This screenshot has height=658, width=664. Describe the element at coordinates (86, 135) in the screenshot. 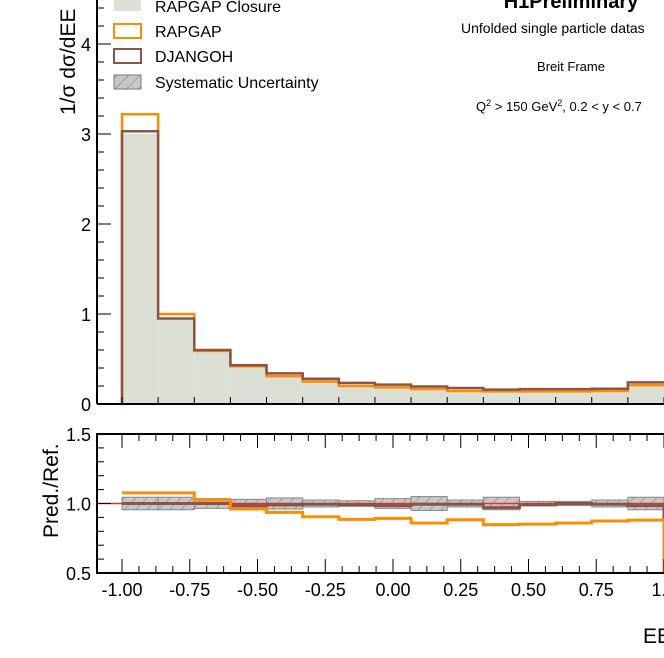

I see `y-tick-label: 3` at that location.